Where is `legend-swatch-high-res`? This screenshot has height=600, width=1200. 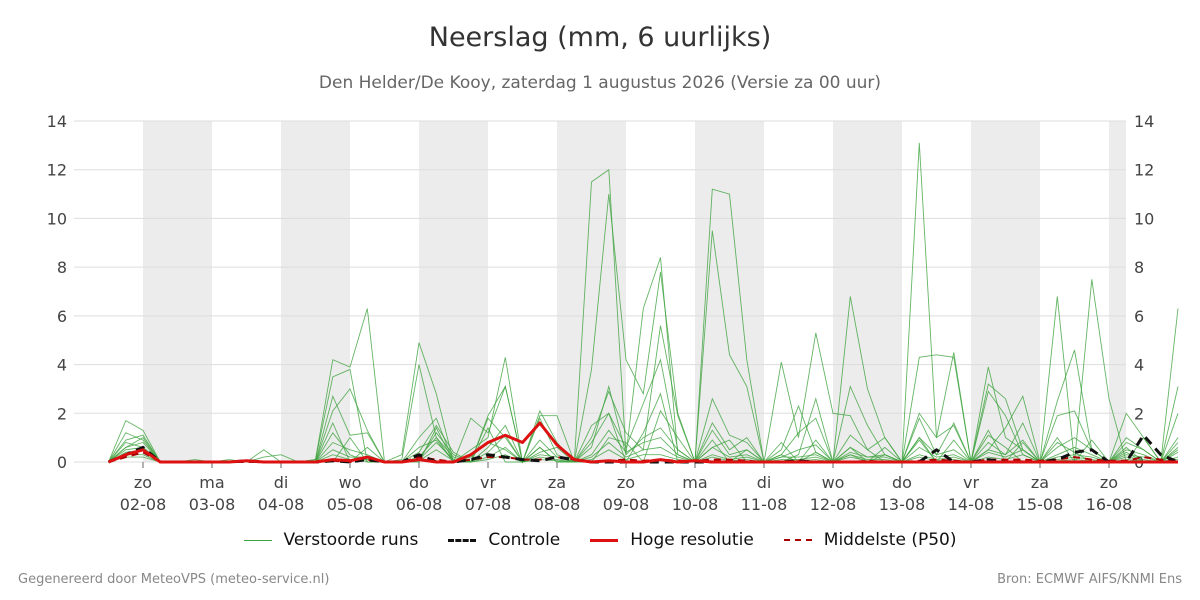 legend-swatch-high-res is located at coordinates (604, 540).